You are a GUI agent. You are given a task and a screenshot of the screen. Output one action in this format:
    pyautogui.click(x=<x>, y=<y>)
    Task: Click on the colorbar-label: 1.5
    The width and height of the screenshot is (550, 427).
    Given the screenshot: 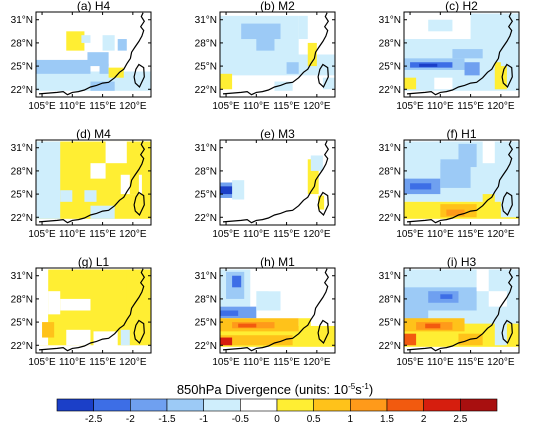 What is the action you would take?
    pyautogui.click(x=387, y=419)
    